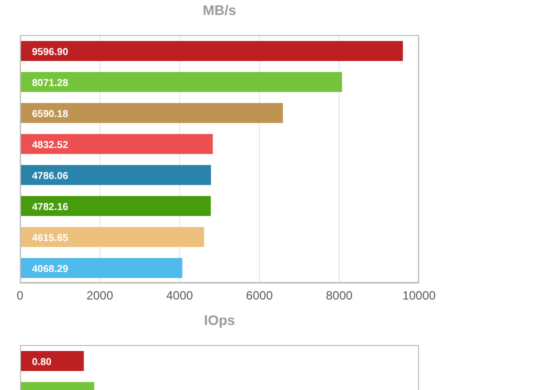 This screenshot has height=390, width=560. Describe the element at coordinates (50, 207) in the screenshot. I see `data-label: 4782.16` at that location.